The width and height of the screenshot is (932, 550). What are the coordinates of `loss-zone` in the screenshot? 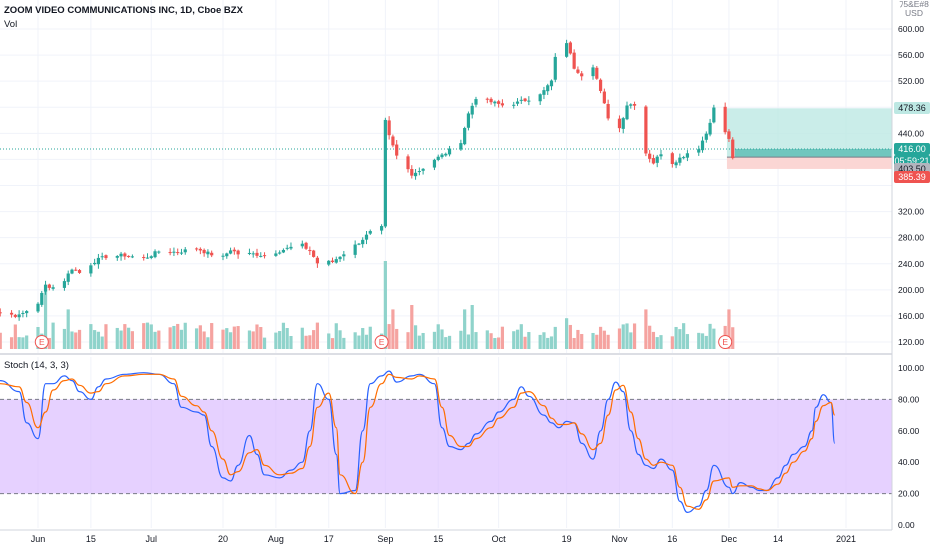 It's located at (809, 163).